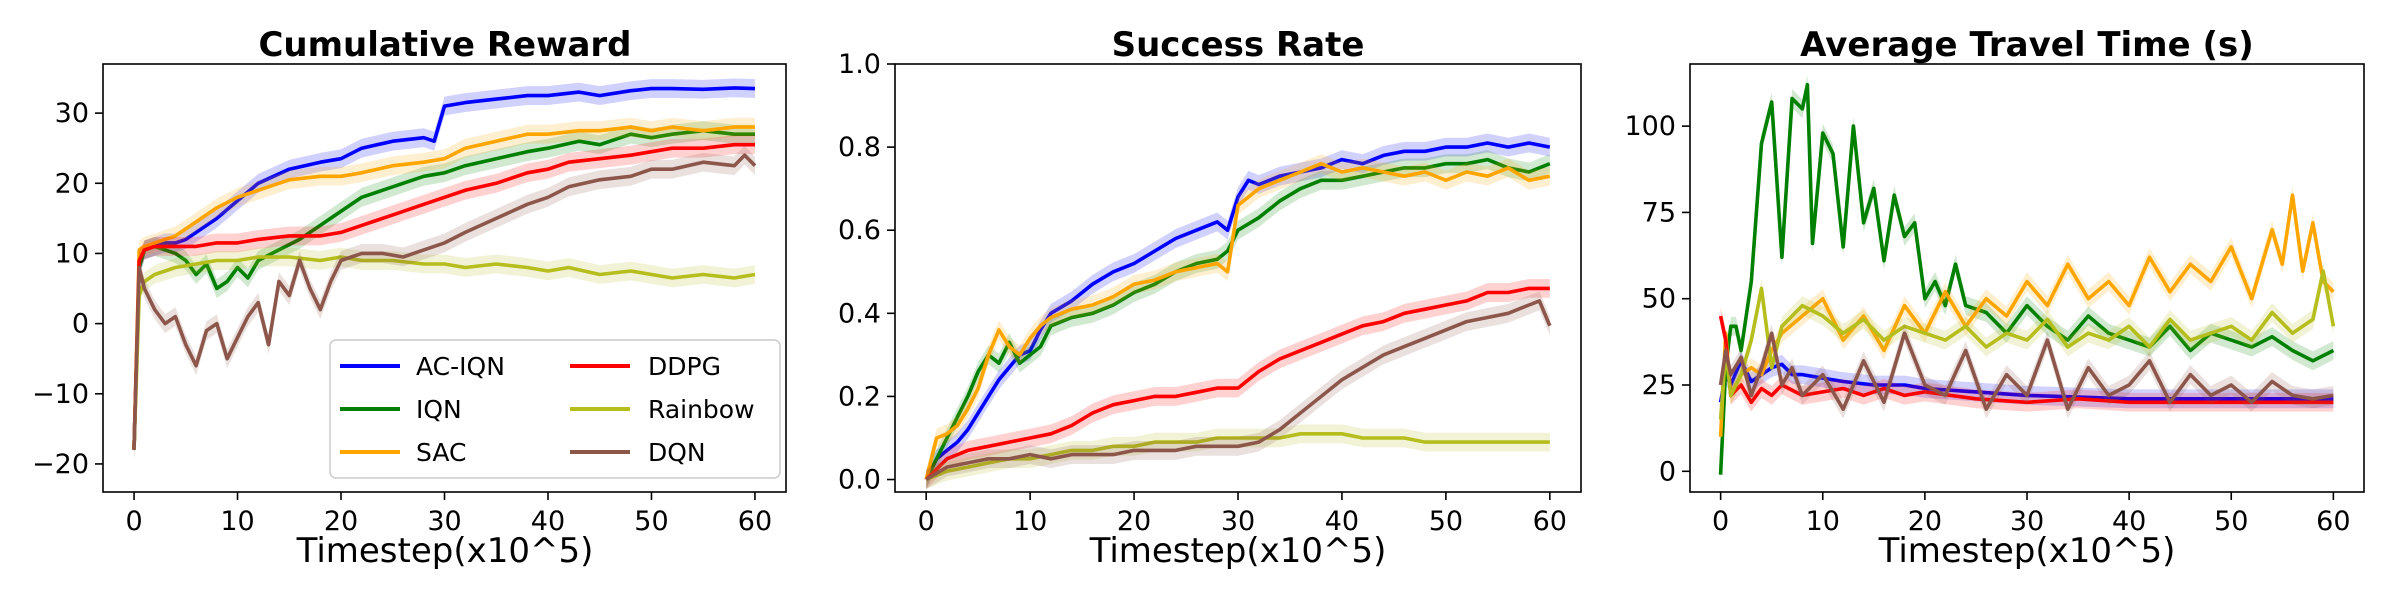 The width and height of the screenshot is (2400, 600). What do you see at coordinates (859, 313) in the screenshot?
I see `y-tick-label: 0.4` at bounding box center [859, 313].